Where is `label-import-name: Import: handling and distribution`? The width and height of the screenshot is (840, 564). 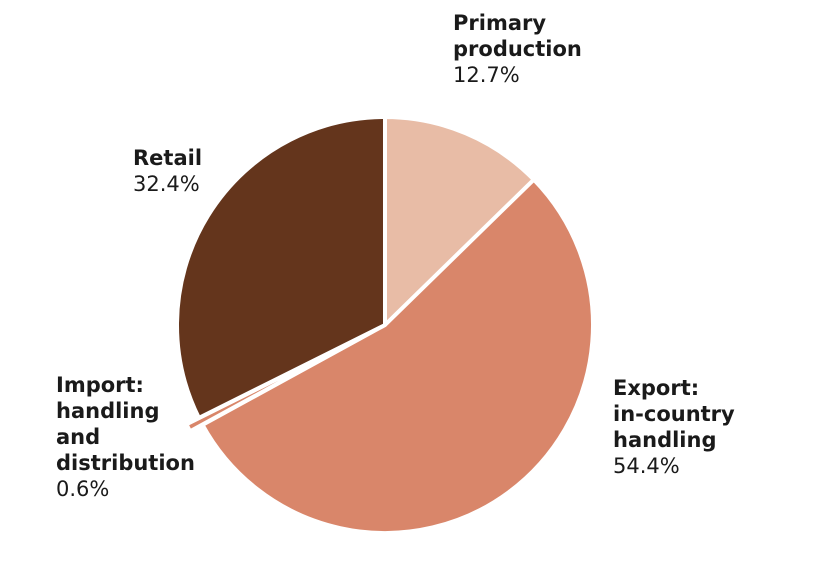
label-import-name: Import: handling and distribution is located at coordinates (125, 424).